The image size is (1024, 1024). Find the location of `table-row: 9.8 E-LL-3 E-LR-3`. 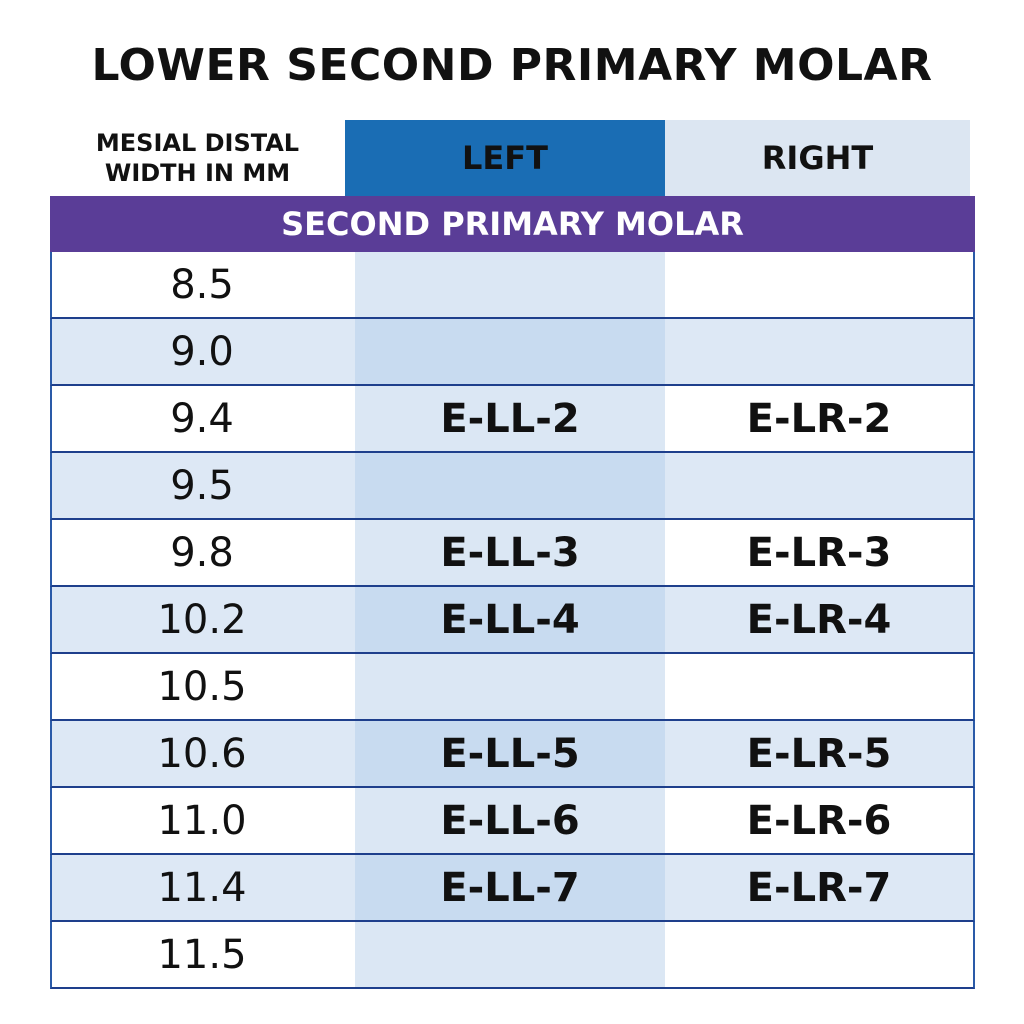

table-row: 9.8 E-LL-3 E-LR-3 is located at coordinates (512, 553).